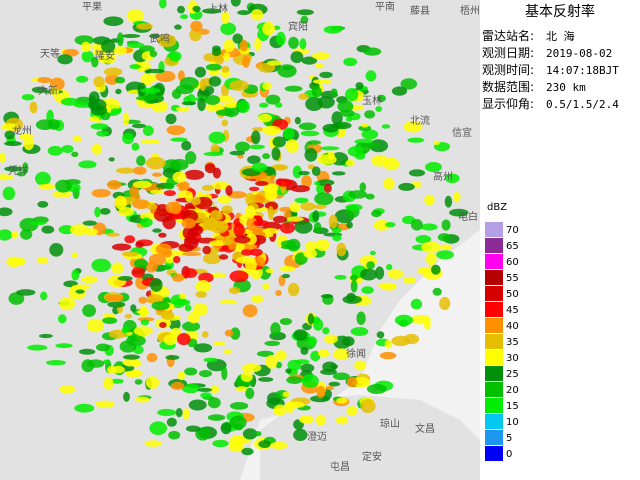  I want to click on field-value: 2019-08-02, so click(579, 53).